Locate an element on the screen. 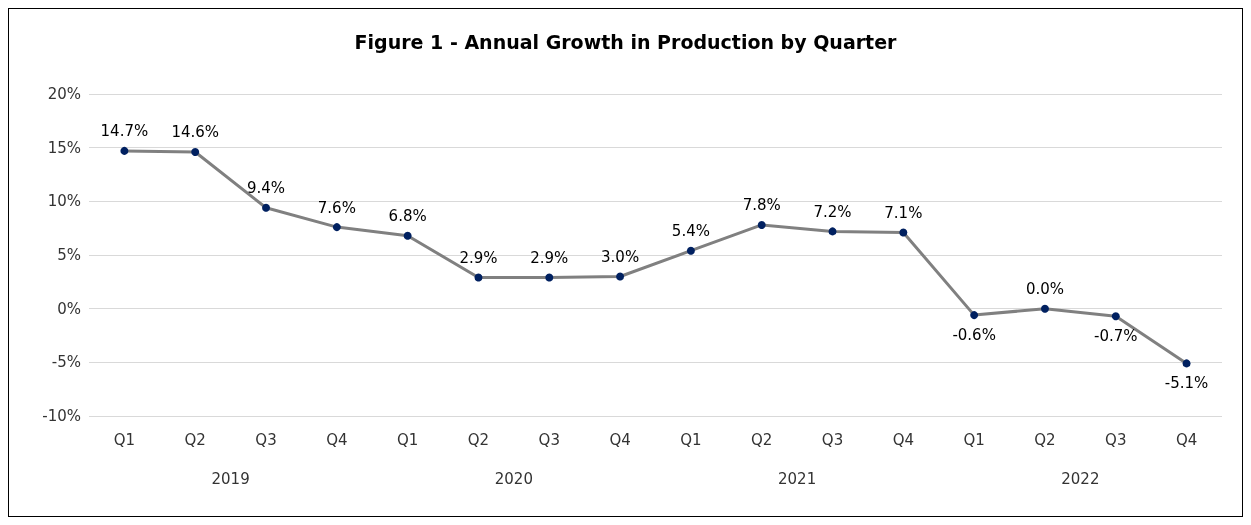 This screenshot has height=525, width=1251. data-label: 14.6% is located at coordinates (195, 132).